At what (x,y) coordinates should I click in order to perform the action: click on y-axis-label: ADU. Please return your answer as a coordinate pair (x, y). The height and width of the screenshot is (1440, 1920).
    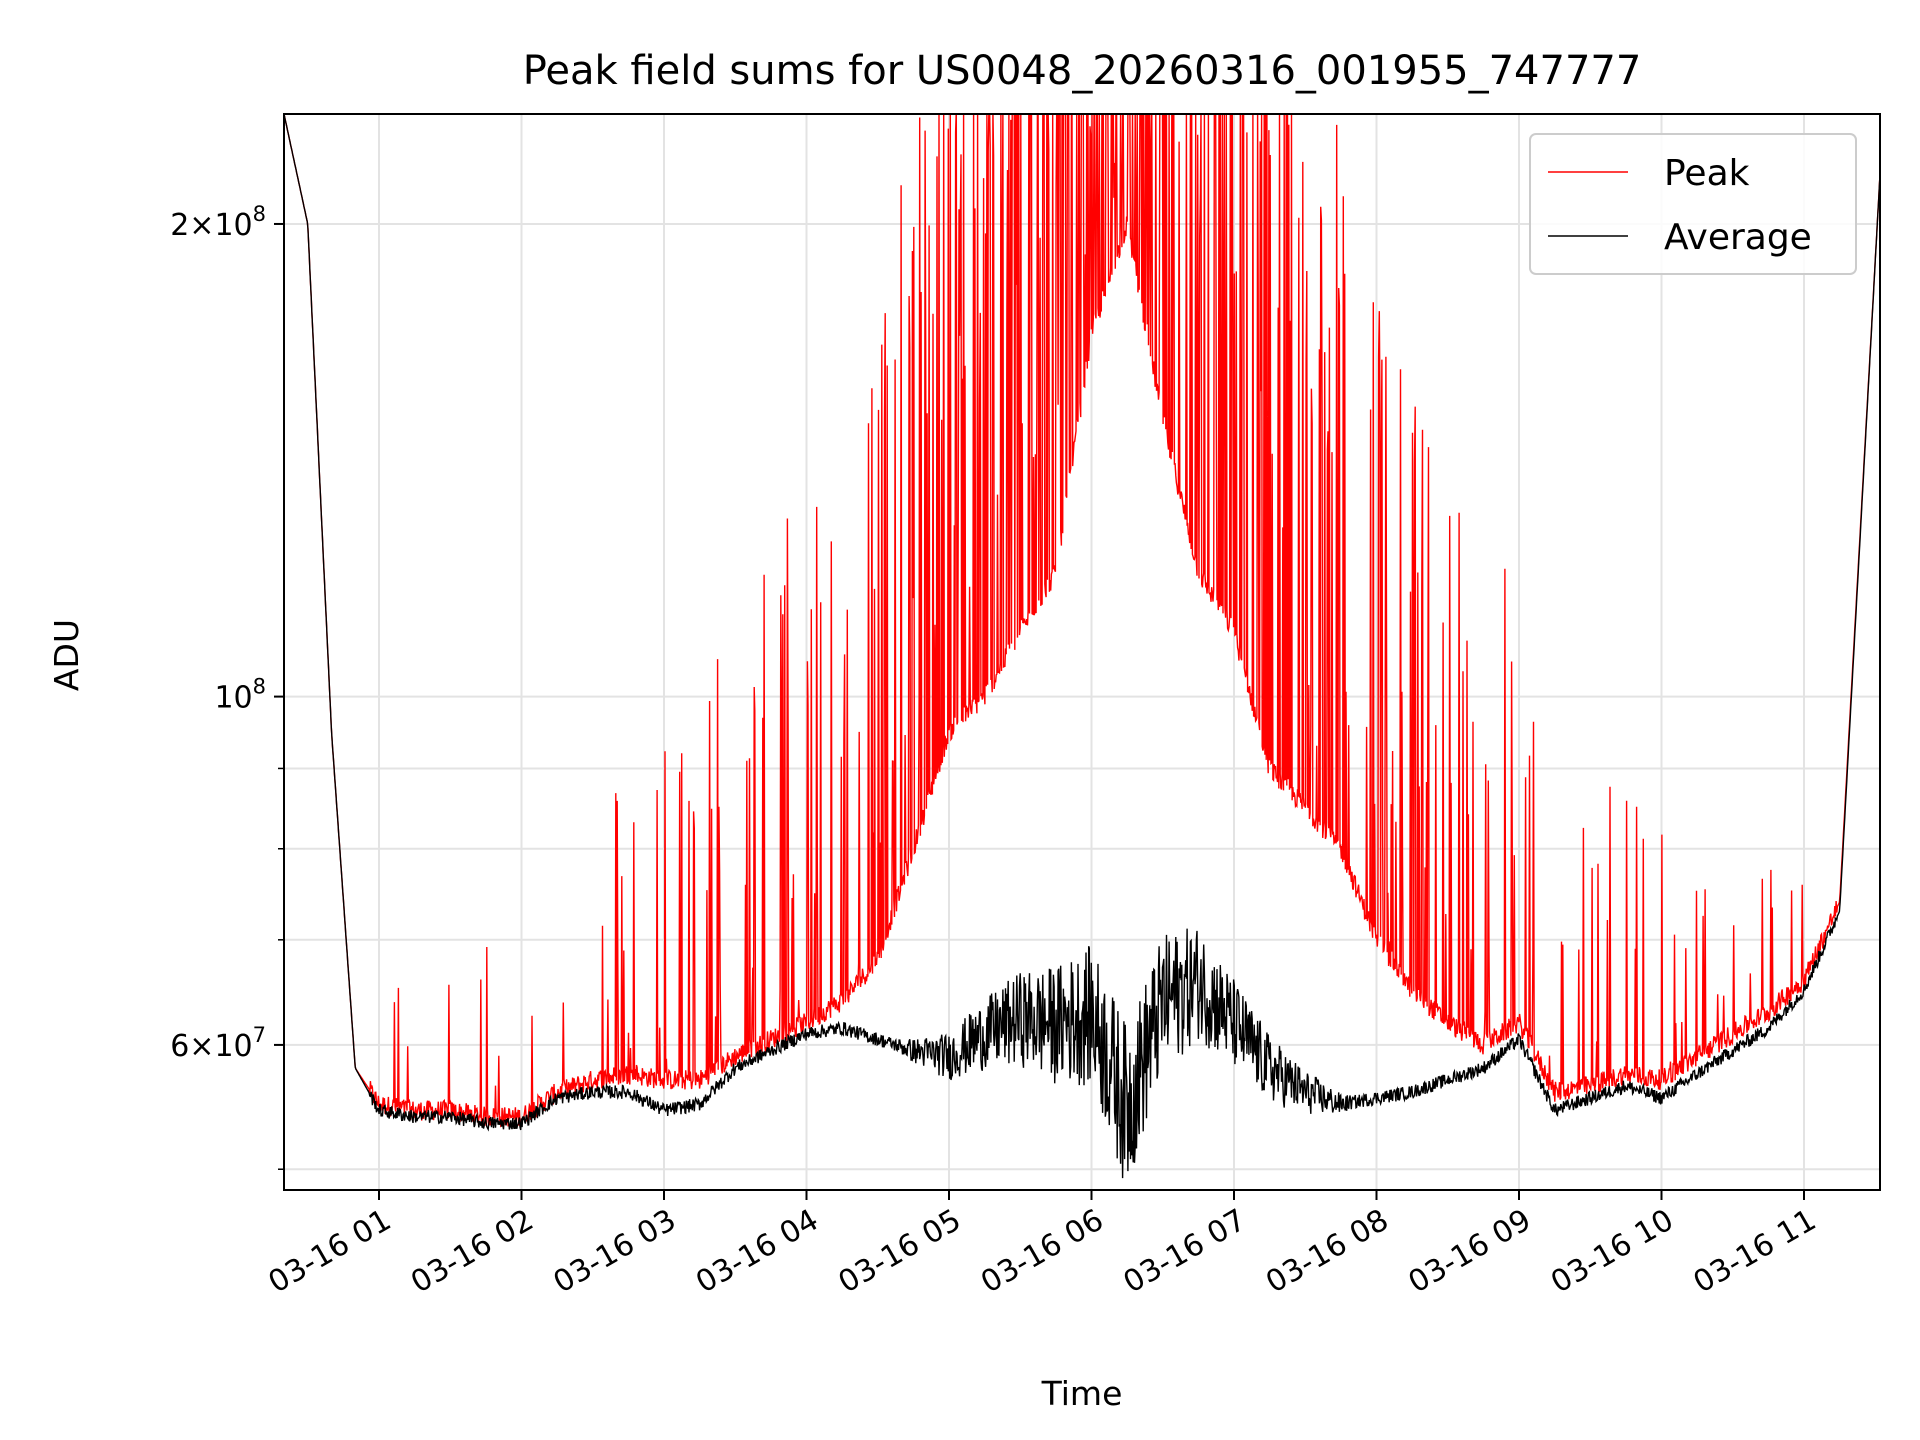
    Looking at the image, I should click on (66, 655).